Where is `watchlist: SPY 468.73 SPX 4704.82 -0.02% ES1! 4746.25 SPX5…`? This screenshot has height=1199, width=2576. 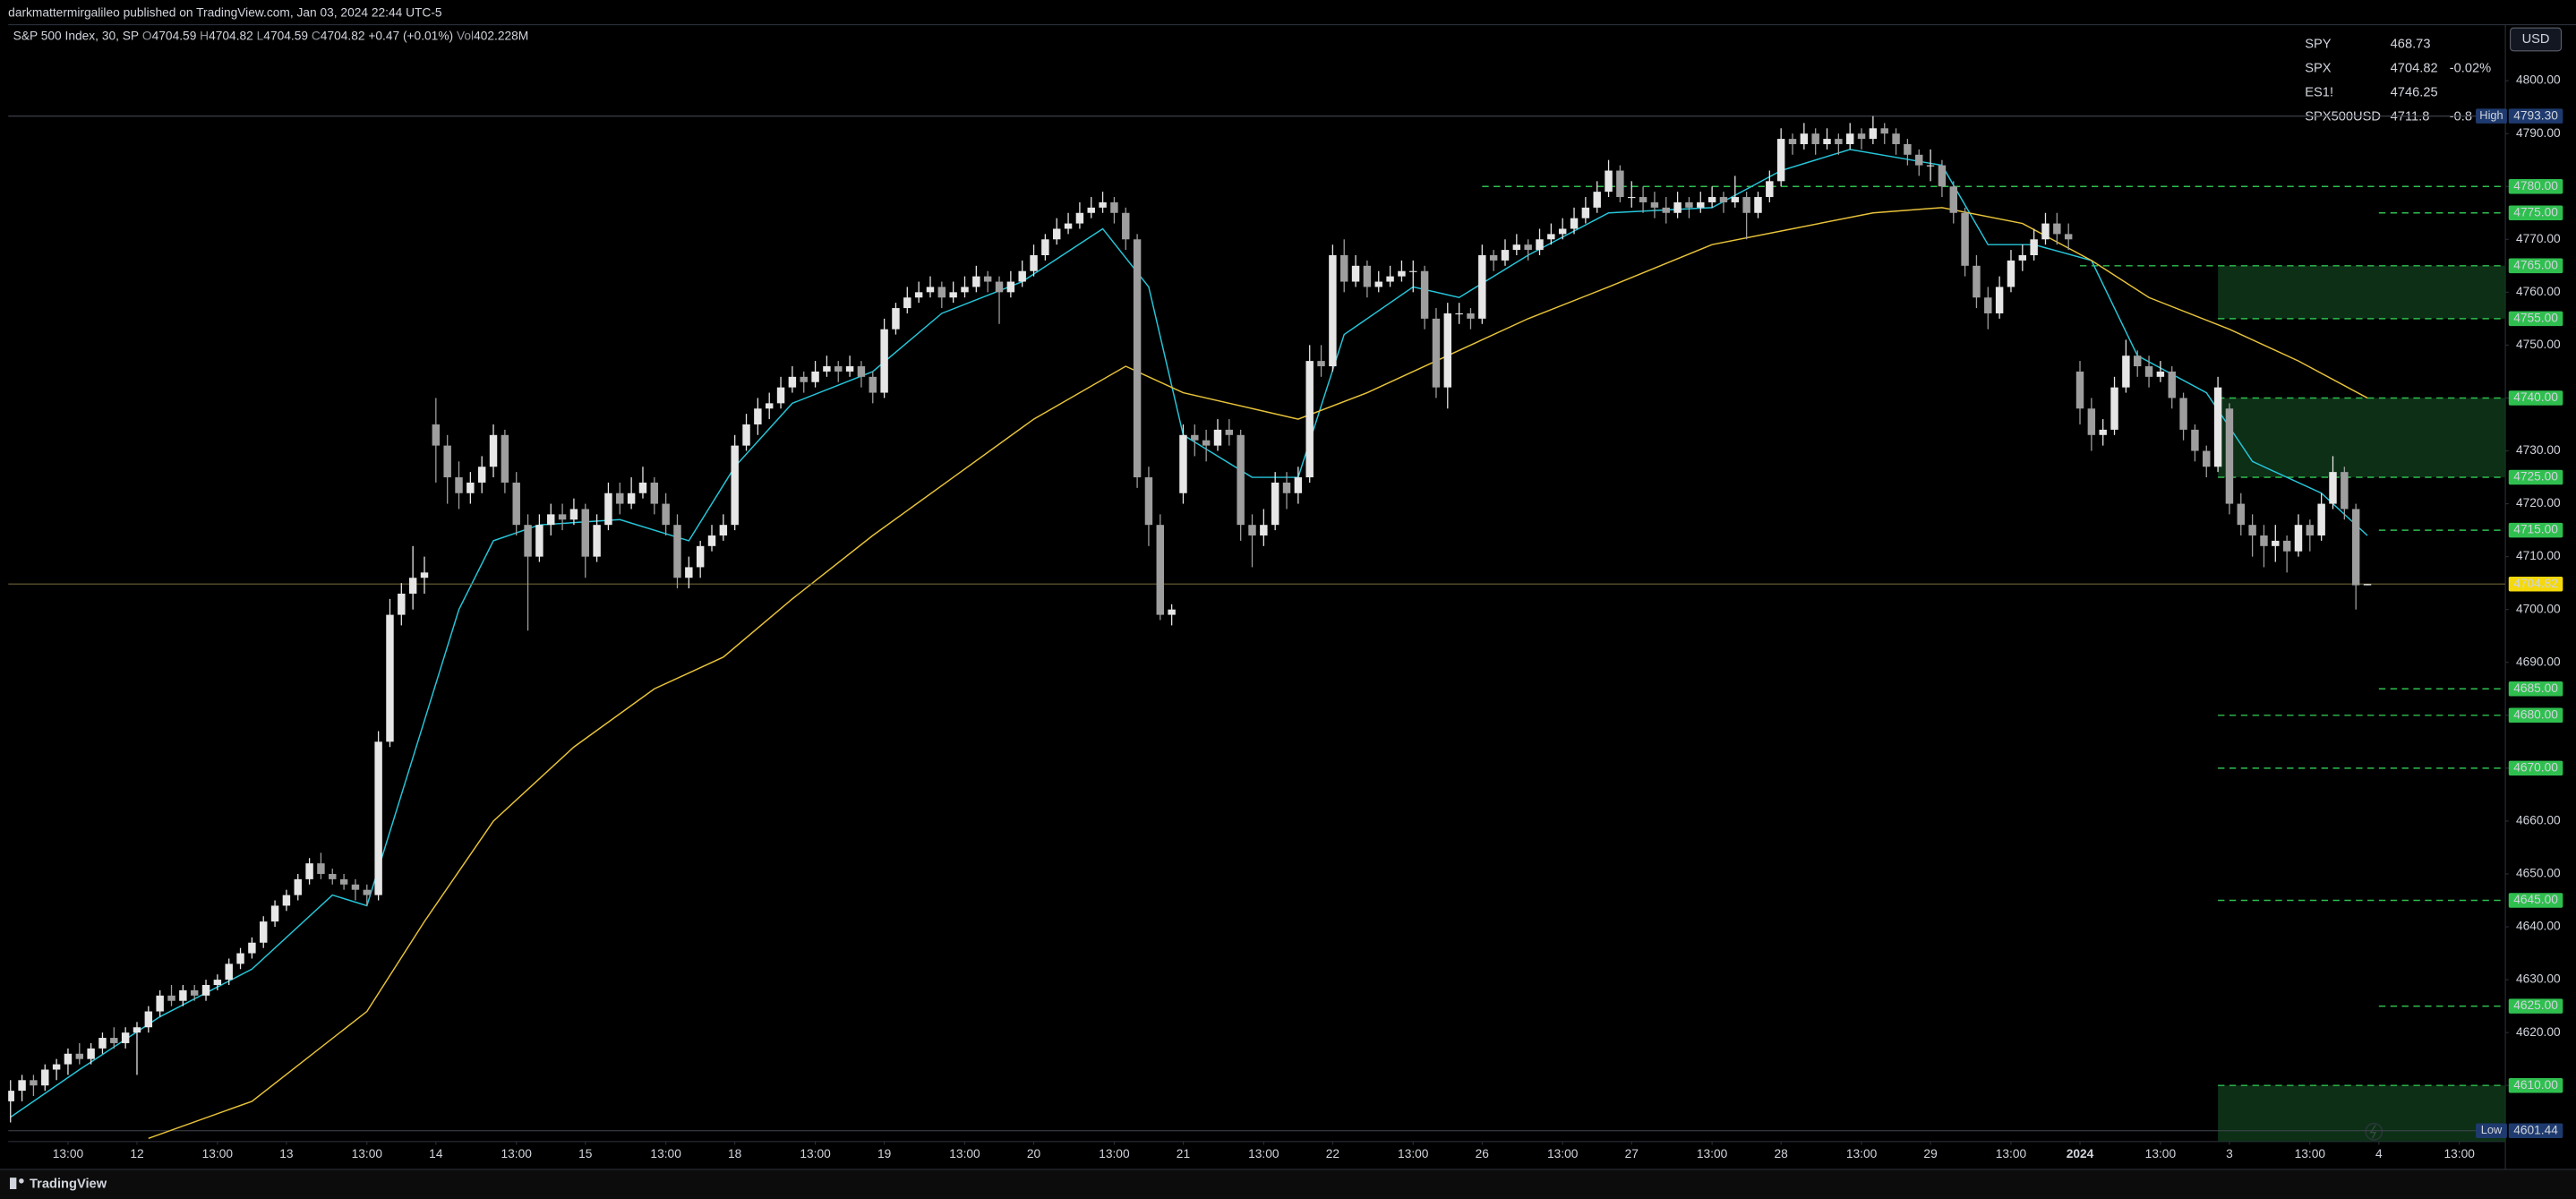 watchlist: SPY 468.73 SPX 4704.82 -0.02% ES1! 4746.25 SPX5… is located at coordinates (2398, 80).